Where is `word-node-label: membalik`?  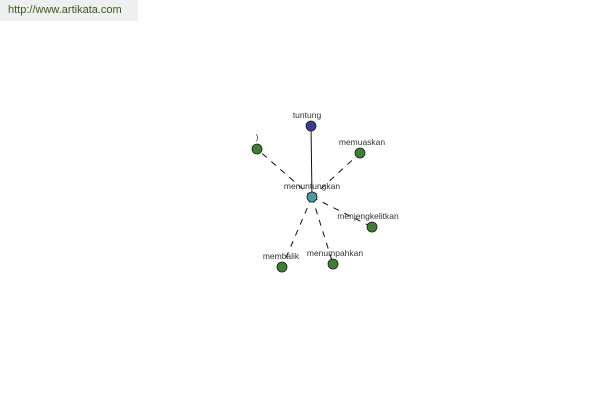 word-node-label: membalik is located at coordinates (281, 256).